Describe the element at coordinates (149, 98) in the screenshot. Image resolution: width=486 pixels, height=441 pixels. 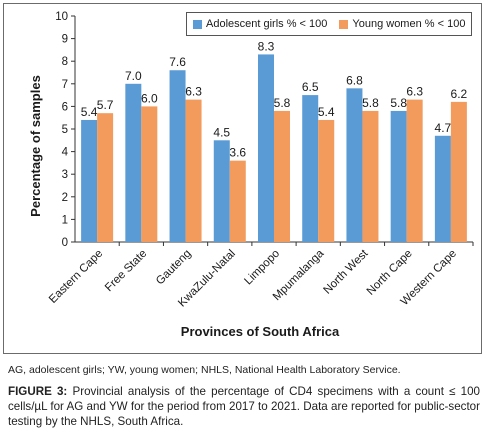
I see `bar-value-label: 6.0` at that location.